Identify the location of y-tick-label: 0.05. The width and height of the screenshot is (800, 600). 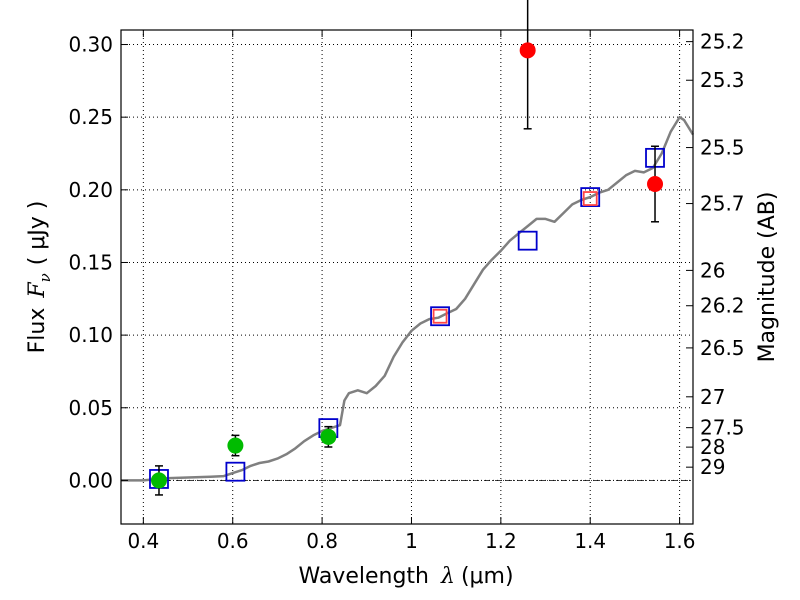
(90, 408).